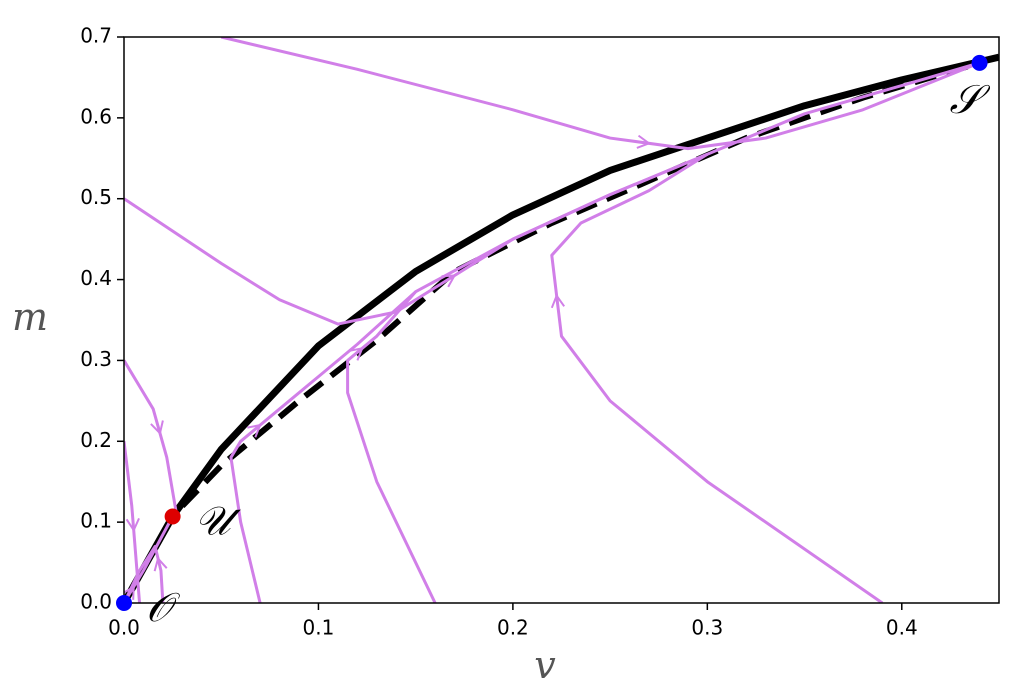 Image resolution: width=1024 pixels, height=689 pixels. Describe the element at coordinates (970, 100) in the screenshot. I see `point-label: 𝒮` at that location.